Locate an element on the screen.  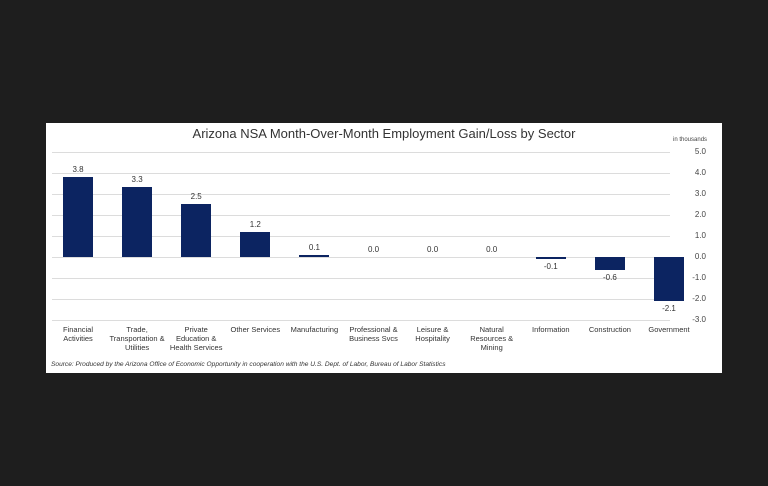
y-tick-label: 3.0 is located at coordinates (700, 193).